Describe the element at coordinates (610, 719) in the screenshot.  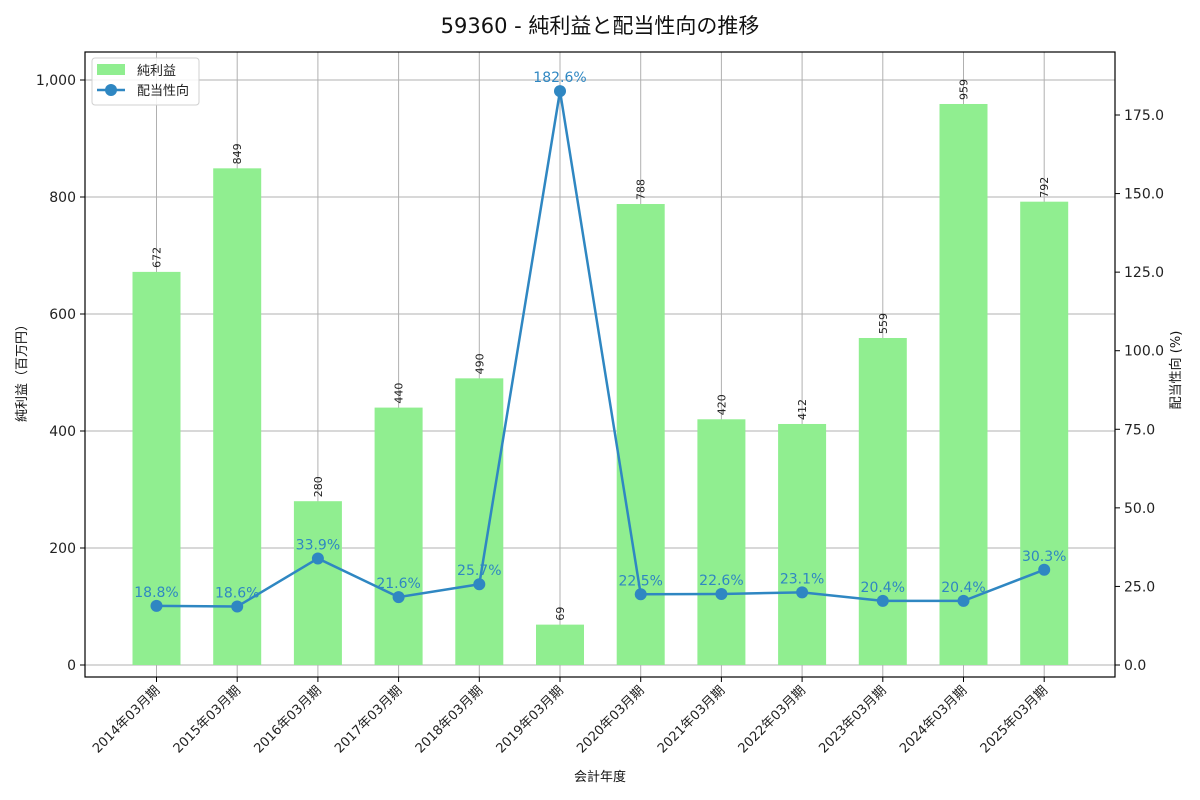
I see `x-tick-label: 2020年03月期` at that location.